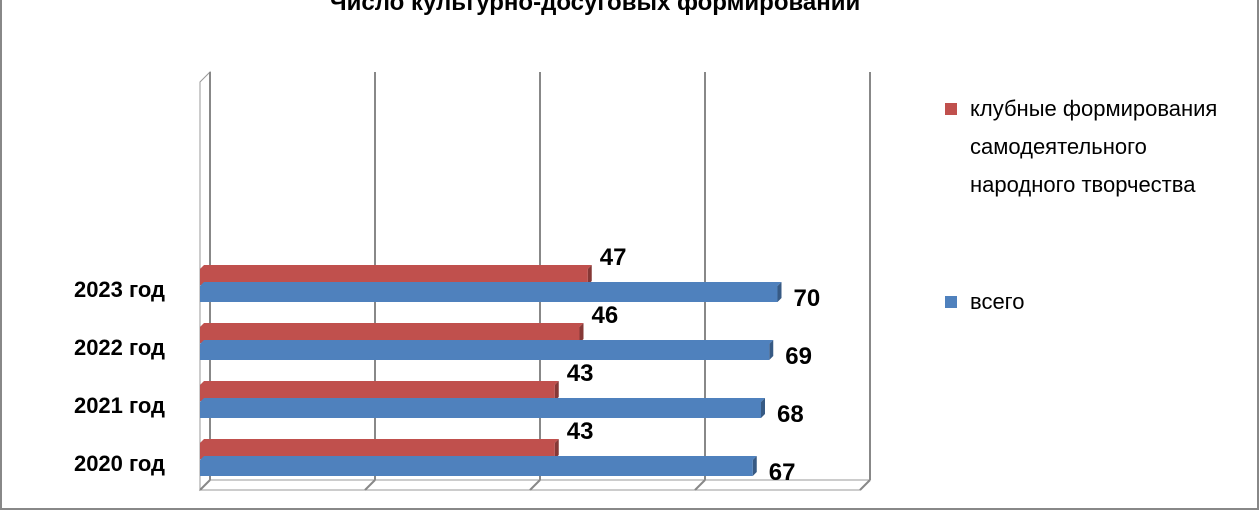  Describe the element at coordinates (605, 315) in the screenshot. I see `value-label: 46` at that location.